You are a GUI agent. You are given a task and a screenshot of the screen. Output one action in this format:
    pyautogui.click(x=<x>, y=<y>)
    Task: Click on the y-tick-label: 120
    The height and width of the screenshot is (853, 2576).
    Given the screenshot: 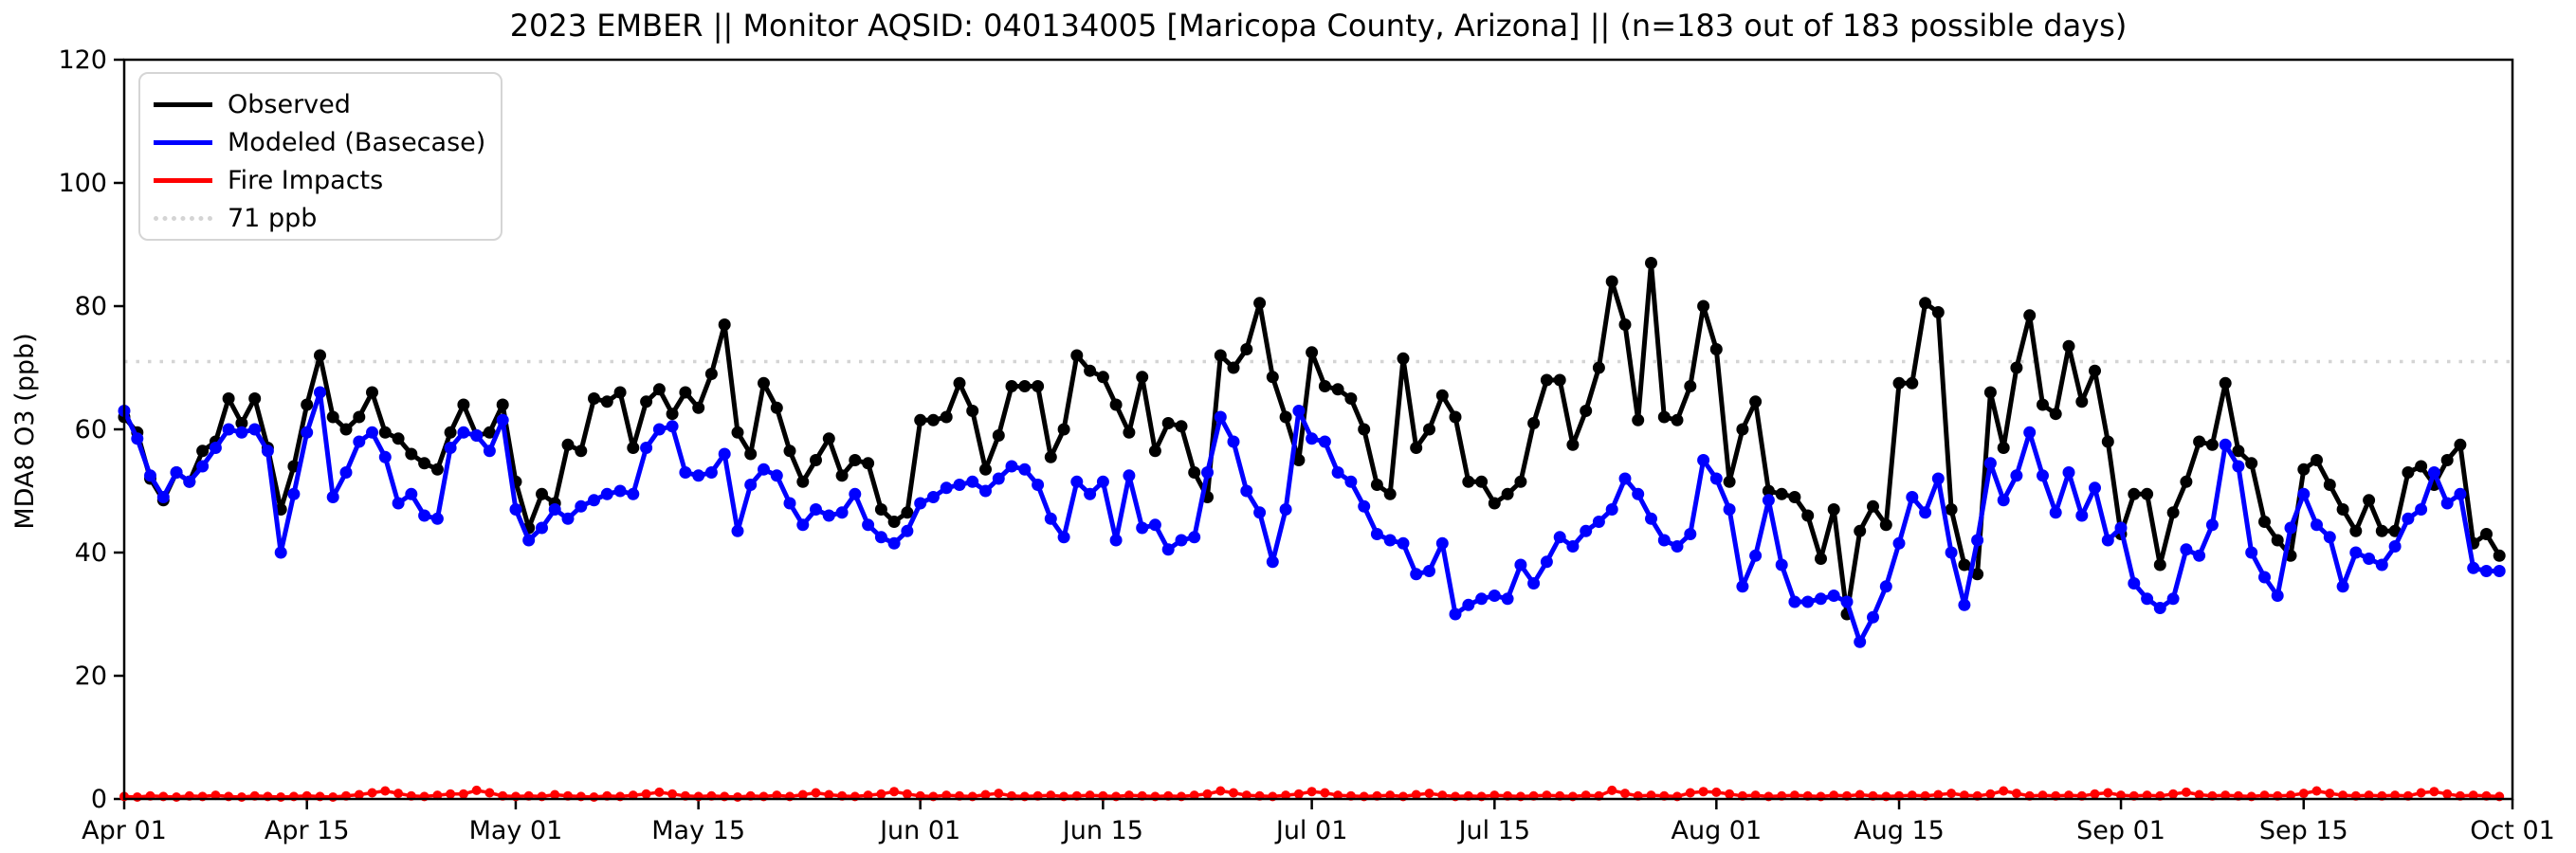 What is the action you would take?
    pyautogui.click(x=82, y=60)
    